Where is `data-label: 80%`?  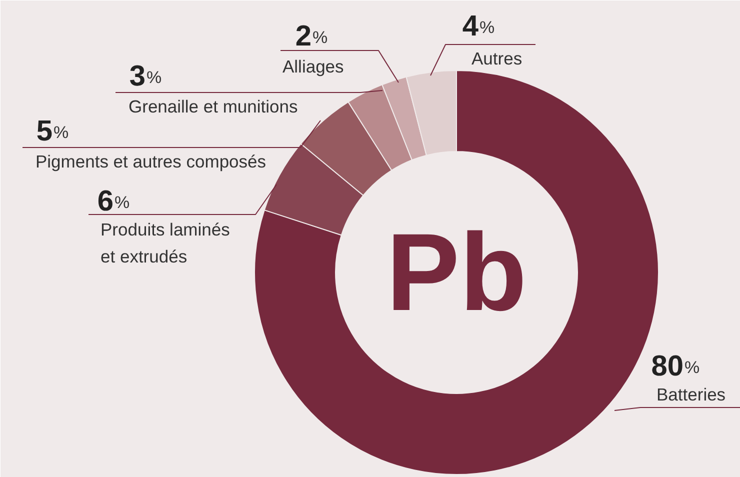 data-label: 80% is located at coordinates (675, 366).